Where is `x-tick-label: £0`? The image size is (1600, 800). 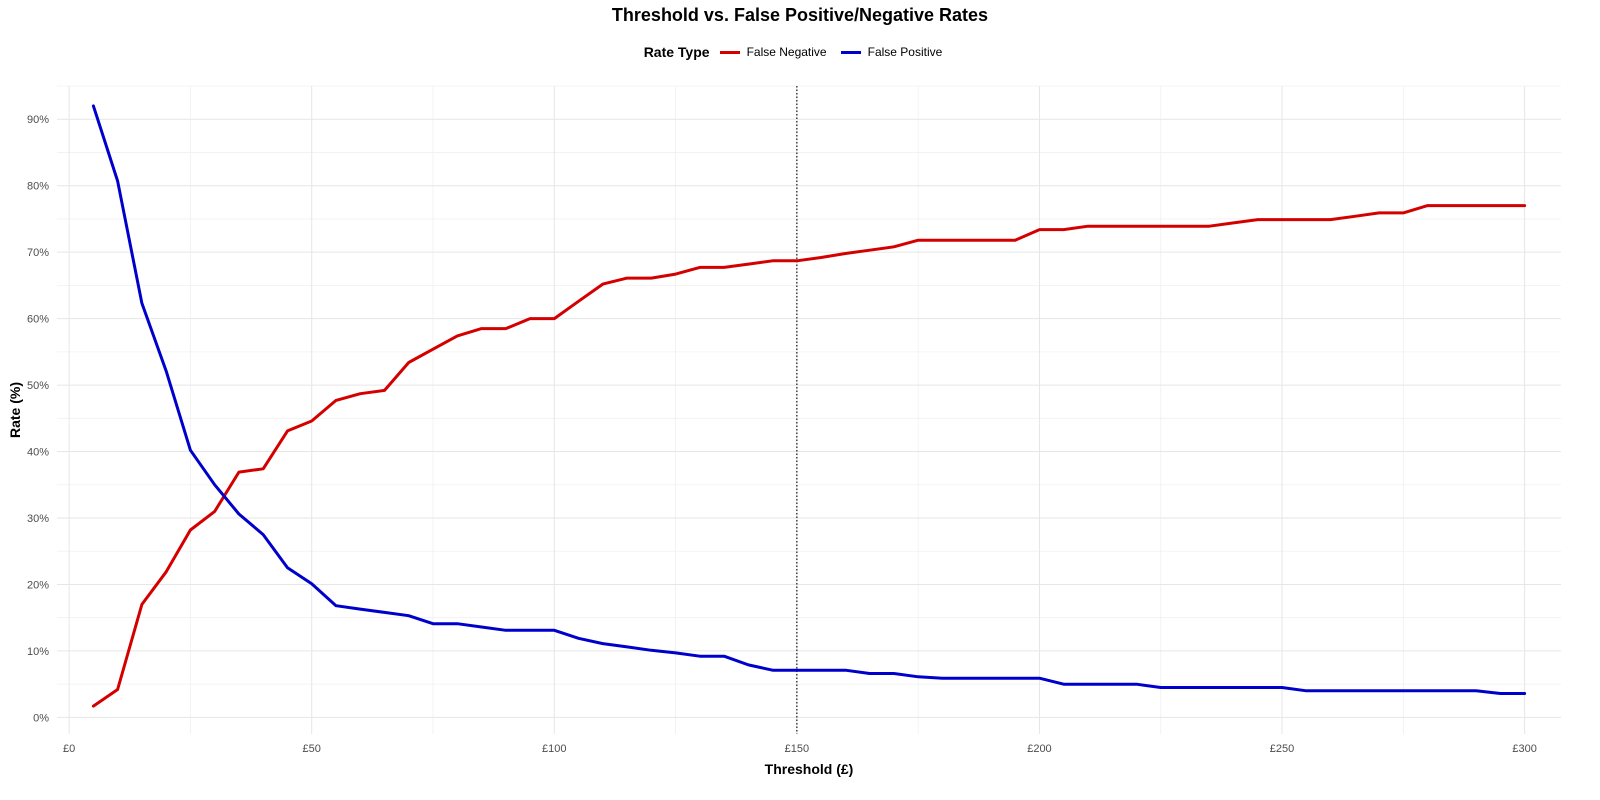 x-tick-label: £0 is located at coordinates (69, 749).